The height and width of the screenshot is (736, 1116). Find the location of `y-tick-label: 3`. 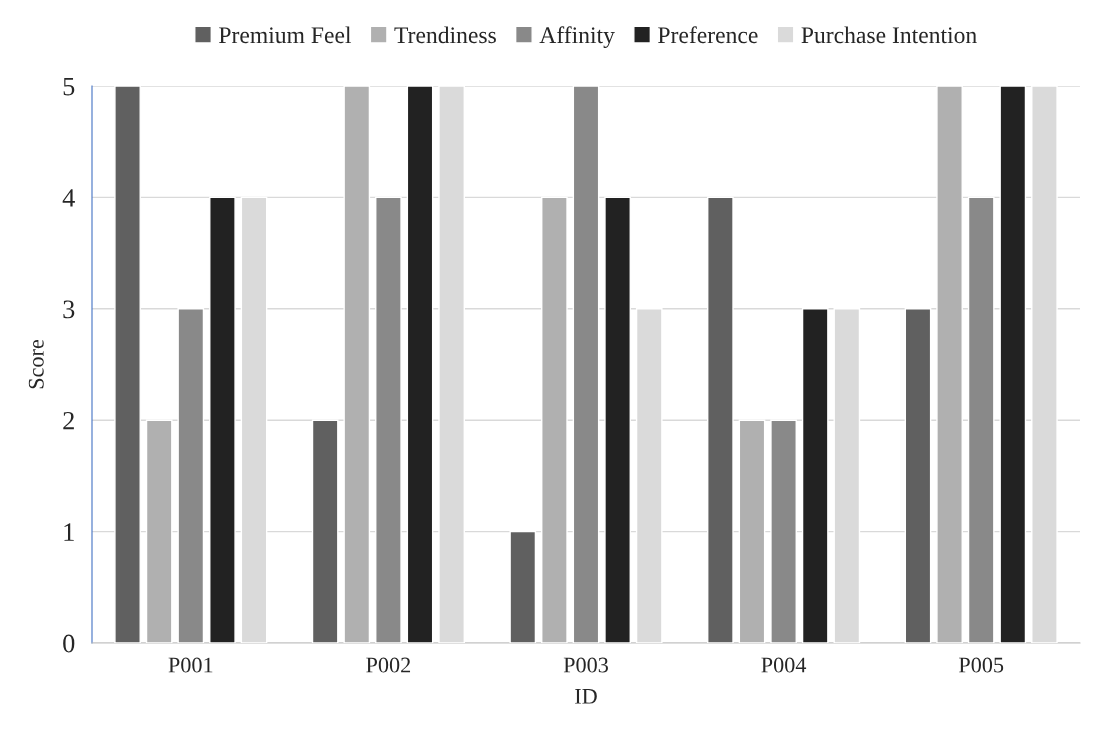

y-tick-label: 3 is located at coordinates (69, 309).